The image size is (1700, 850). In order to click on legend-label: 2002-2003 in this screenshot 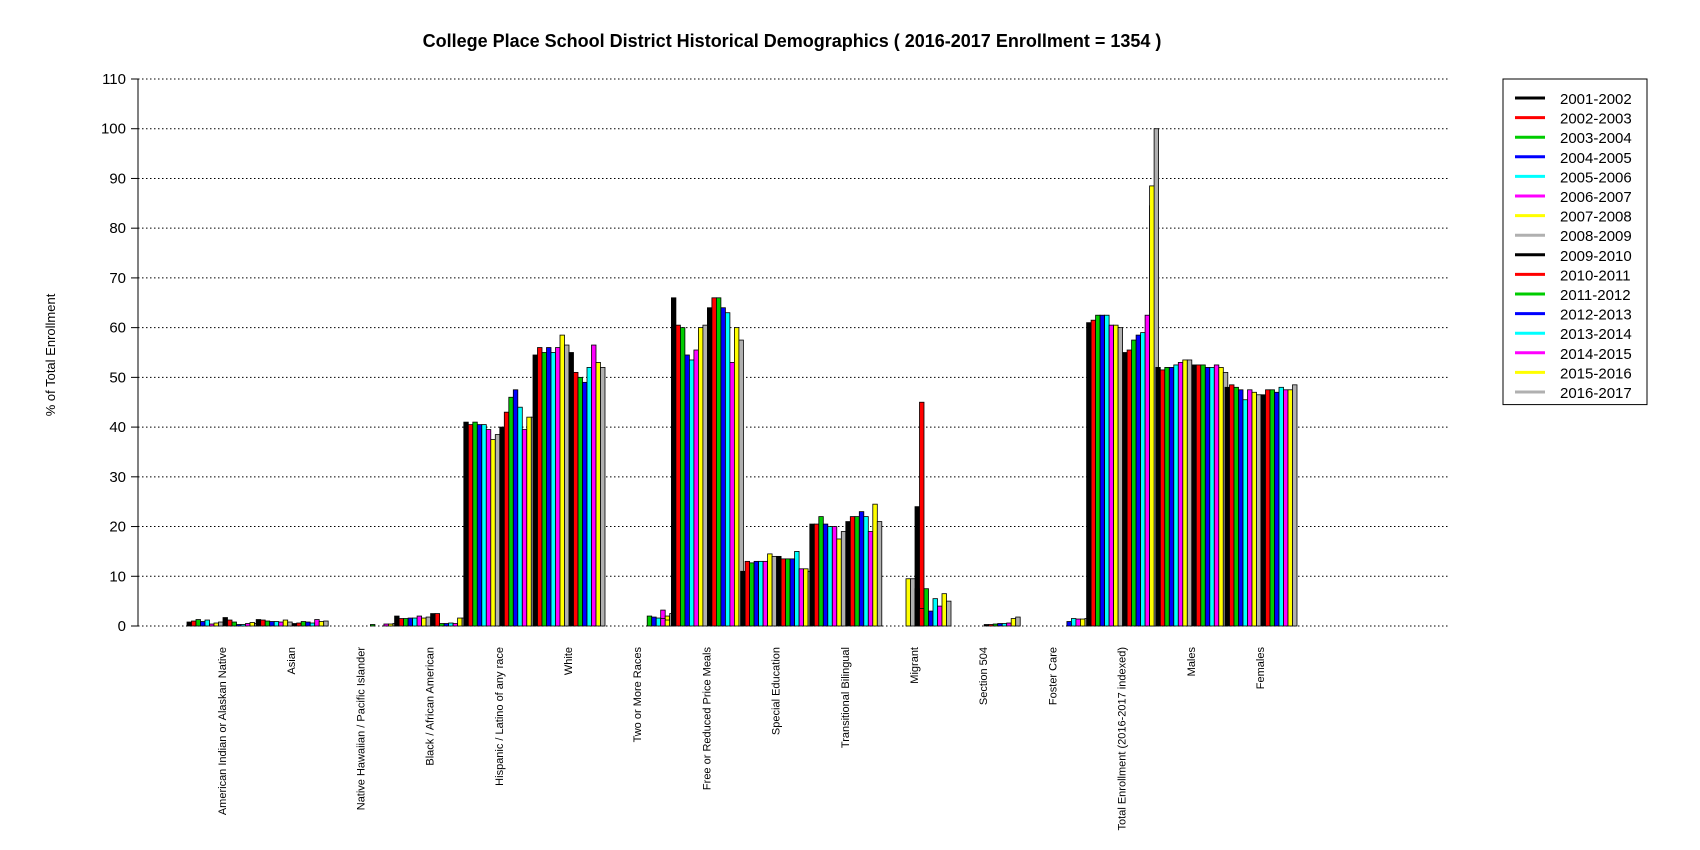, I will do `click(1596, 119)`.